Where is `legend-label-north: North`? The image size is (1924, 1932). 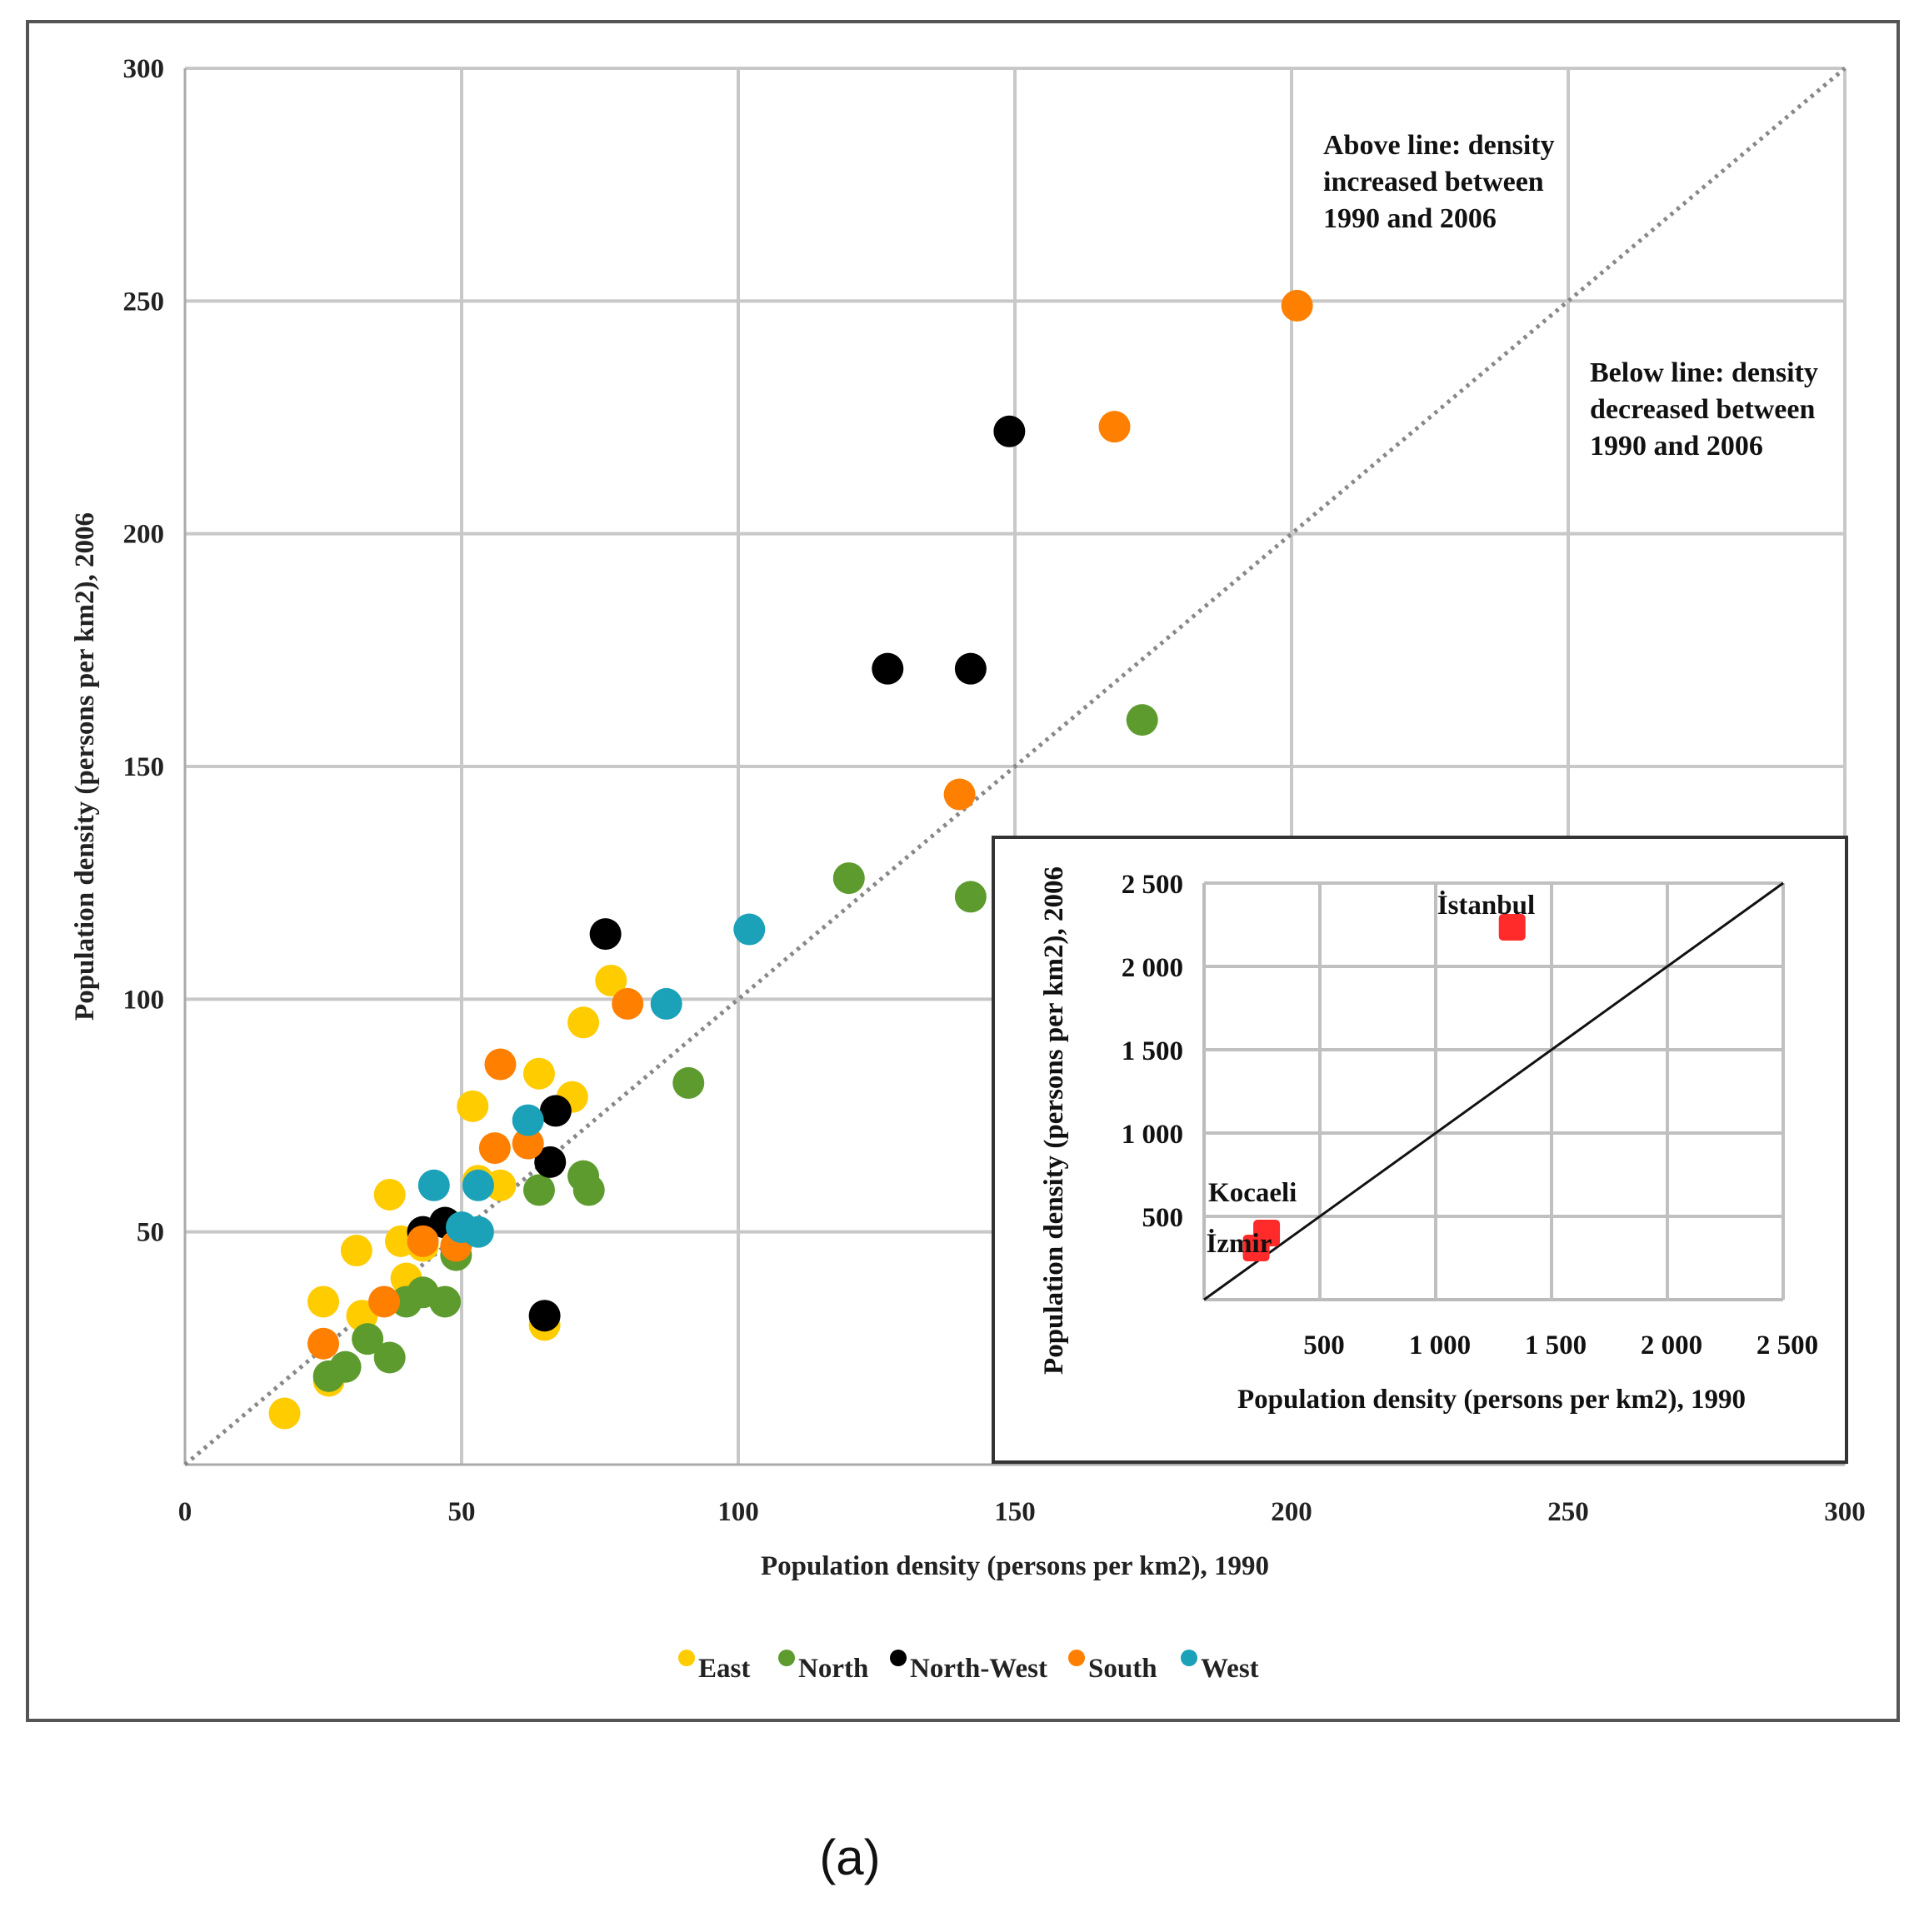
legend-label-north: North is located at coordinates (833, 1669).